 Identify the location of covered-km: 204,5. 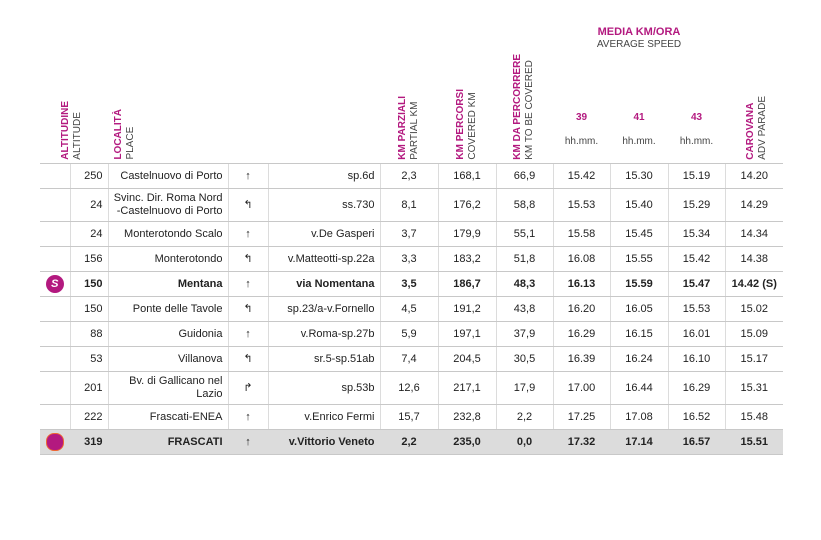
(466, 359).